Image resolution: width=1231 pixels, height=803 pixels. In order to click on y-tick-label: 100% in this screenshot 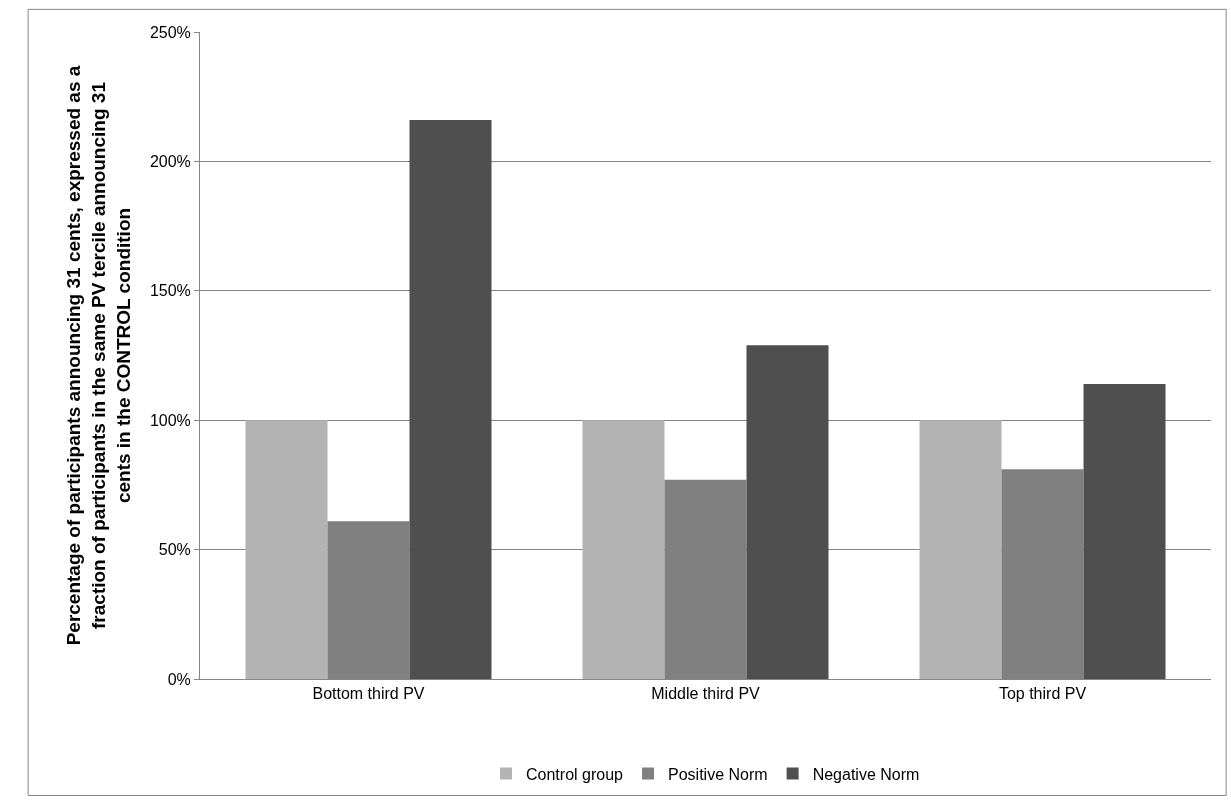, I will do `click(170, 420)`.